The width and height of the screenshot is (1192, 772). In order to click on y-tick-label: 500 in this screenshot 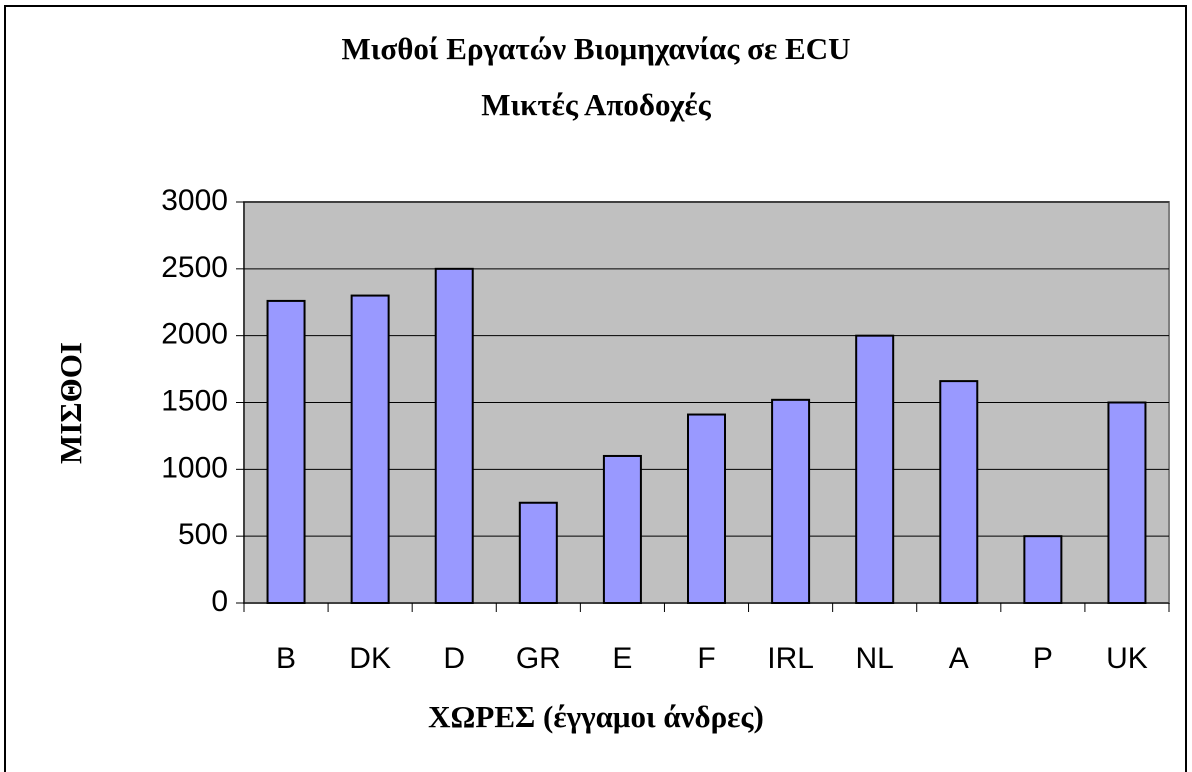, I will do `click(203, 534)`.